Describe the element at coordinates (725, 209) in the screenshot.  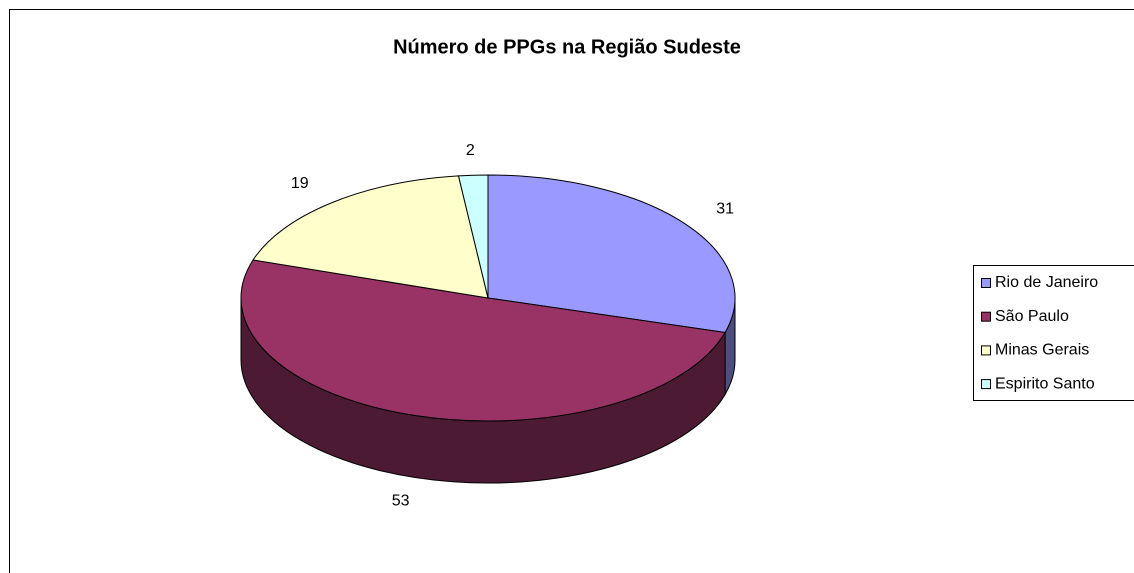
I see `data-label: 31` at that location.